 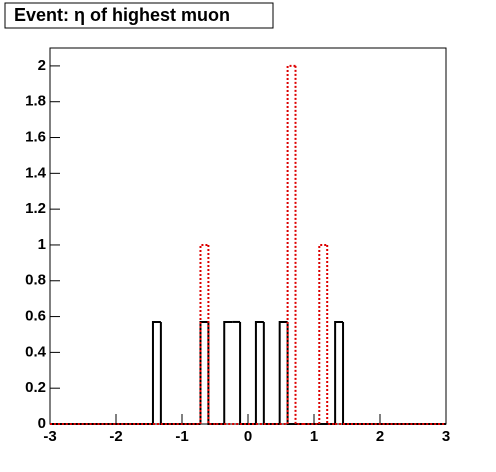 What do you see at coordinates (42, 423) in the screenshot?
I see `y-tick-label: 0` at bounding box center [42, 423].